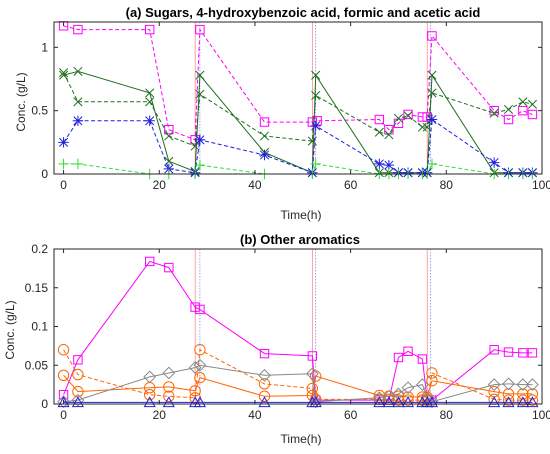  Describe the element at coordinates (39, 249) in the screenshot. I see `y-tick-label: 0.2` at that location.